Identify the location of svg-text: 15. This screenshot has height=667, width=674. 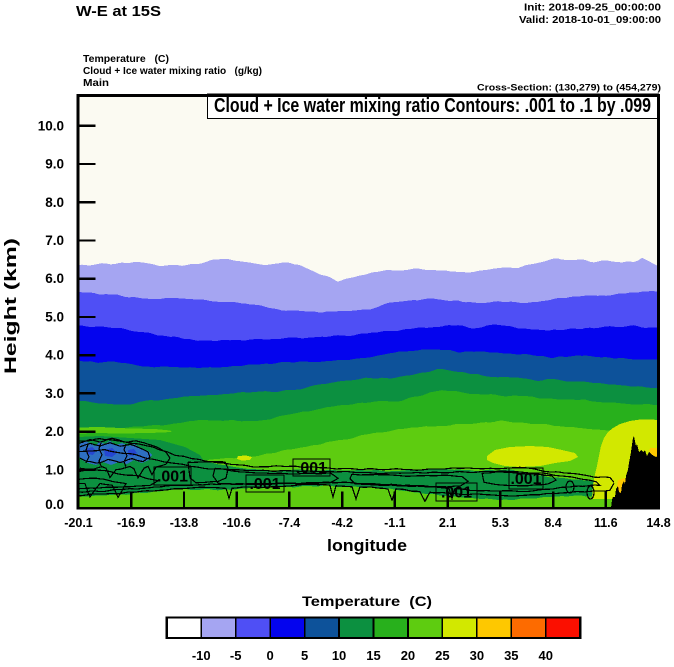
(373, 655).